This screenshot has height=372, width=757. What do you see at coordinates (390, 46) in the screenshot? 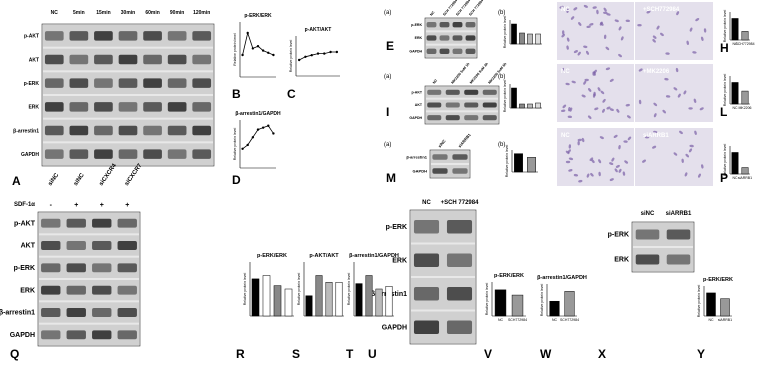
I see `panel-letter: E` at bounding box center [390, 46].